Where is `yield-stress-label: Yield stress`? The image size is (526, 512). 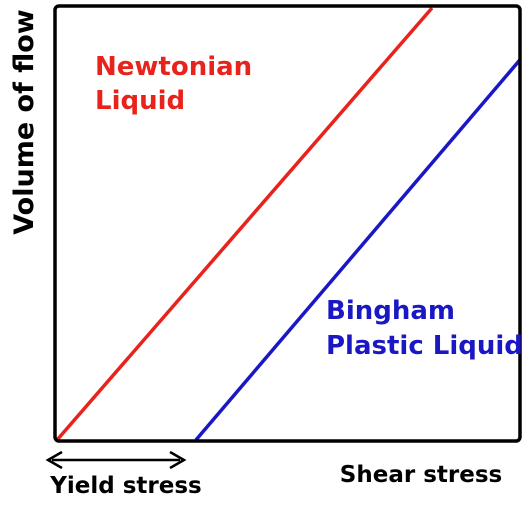
yield-stress-label: Yield stress is located at coordinates (125, 486).